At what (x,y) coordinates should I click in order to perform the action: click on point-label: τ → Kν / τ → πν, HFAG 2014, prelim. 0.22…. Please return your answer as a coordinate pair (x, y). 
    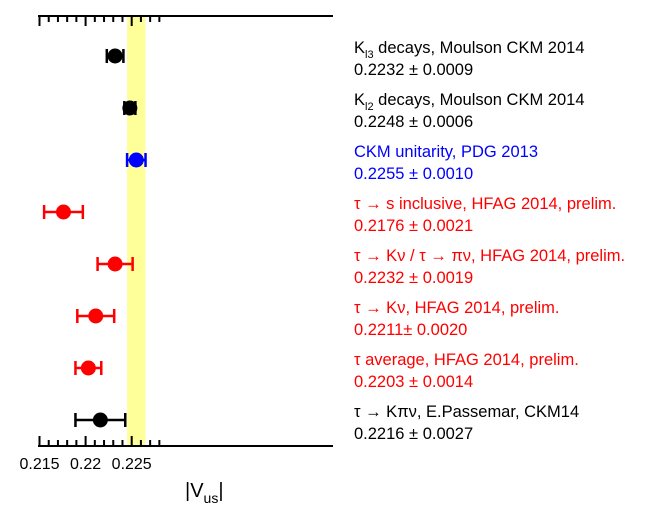
    Looking at the image, I should click on (490, 267).